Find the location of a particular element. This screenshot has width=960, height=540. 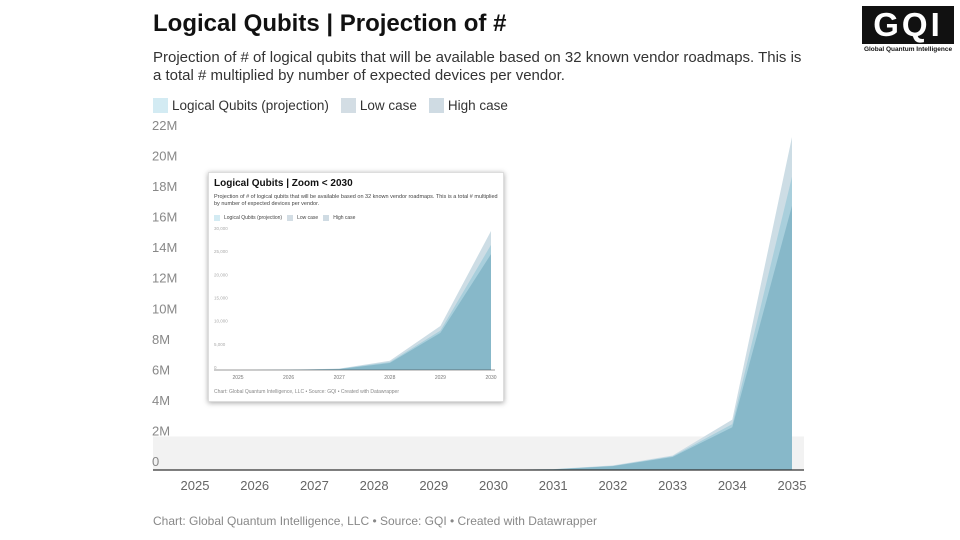

inset-y-tick-label: 20,000 is located at coordinates (221, 274).